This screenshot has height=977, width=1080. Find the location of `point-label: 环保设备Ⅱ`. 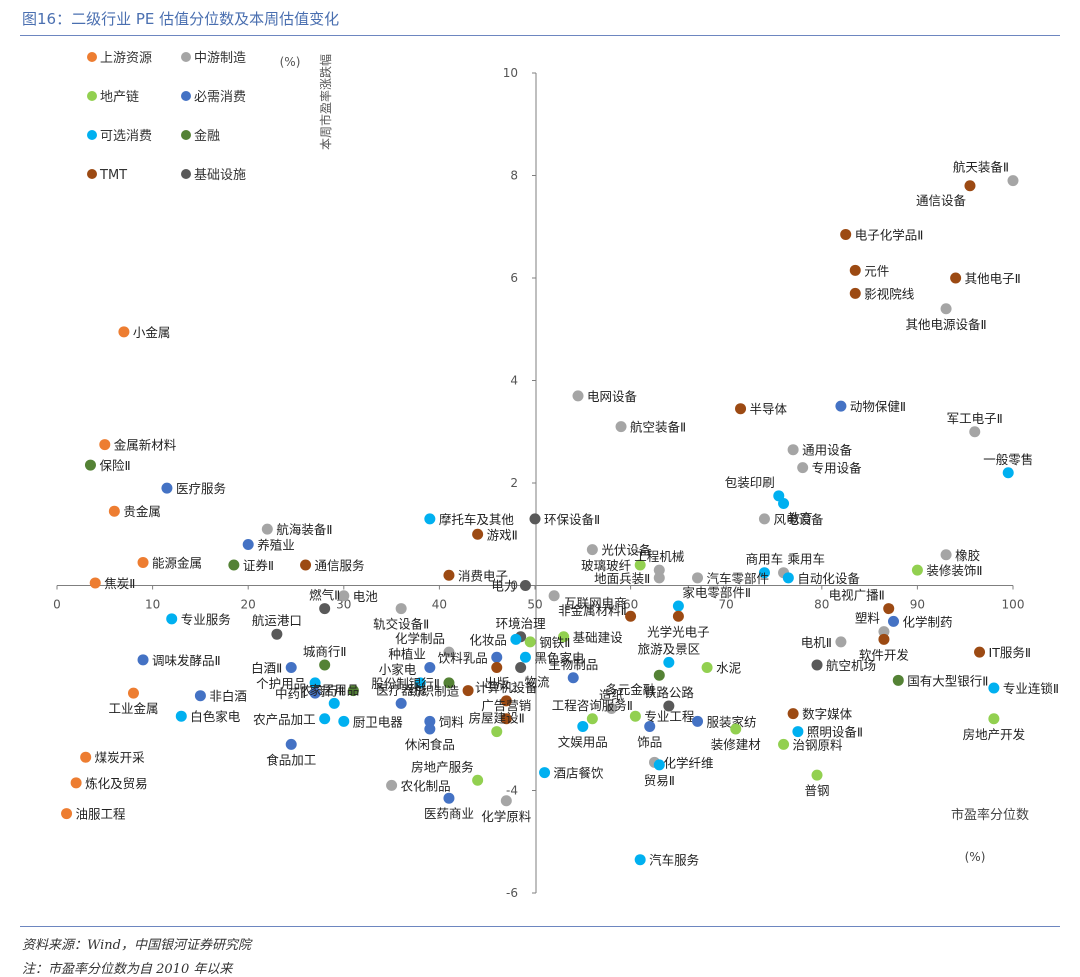

point-label: 环保设备Ⅱ is located at coordinates (572, 519).